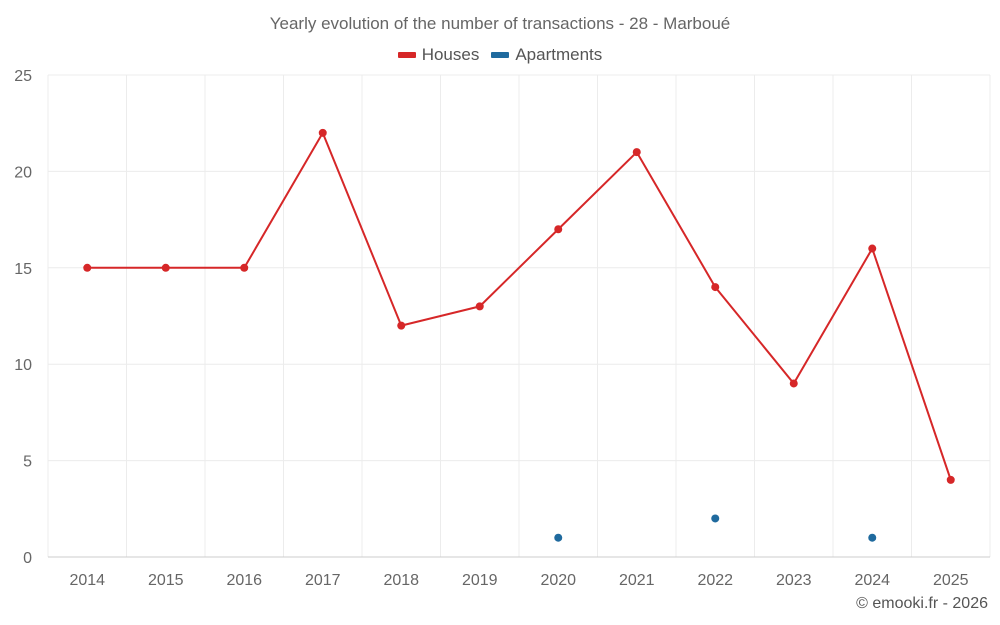  I want to click on legend-swatch-houses, so click(406, 55).